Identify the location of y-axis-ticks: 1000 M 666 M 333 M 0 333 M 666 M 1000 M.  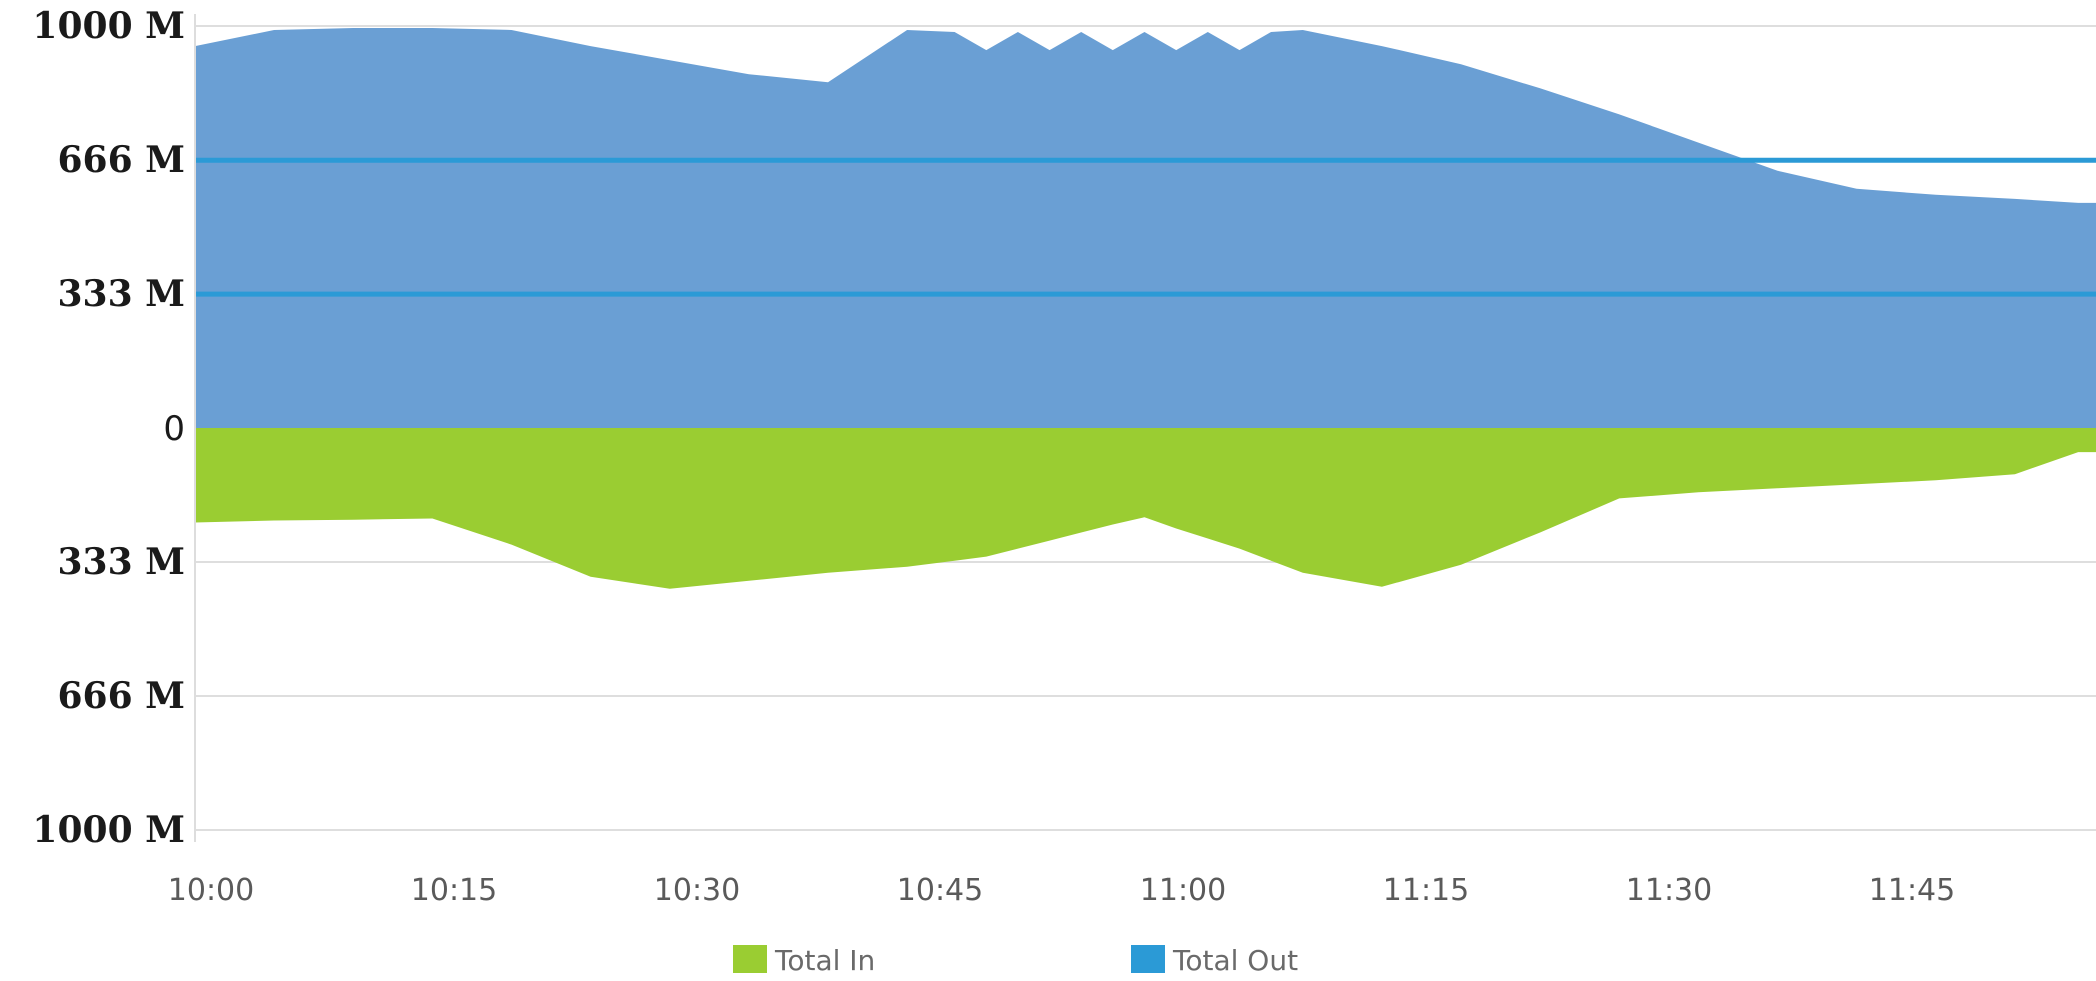
(108, 428).